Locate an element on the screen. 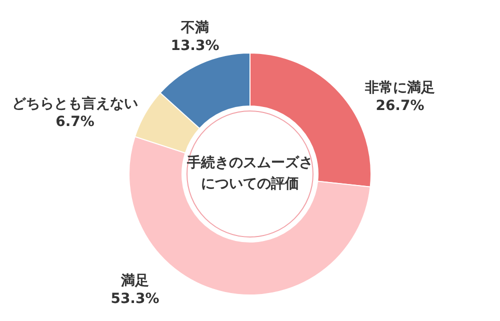  data-label: 6.7% is located at coordinates (75, 122).